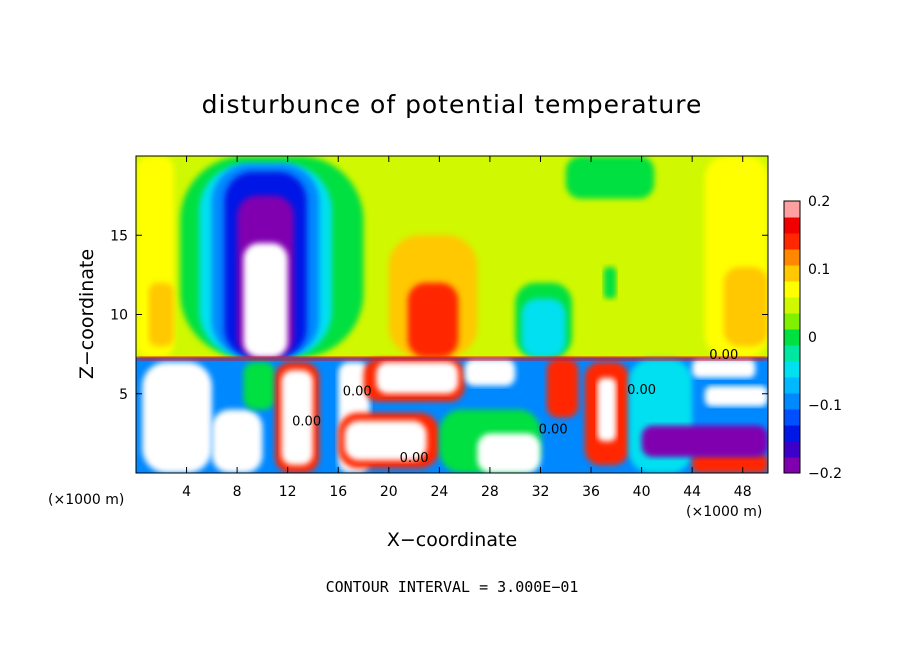 The height and width of the screenshot is (654, 904). I want to click on colorbar-tick-label: −0.1, so click(825, 406).